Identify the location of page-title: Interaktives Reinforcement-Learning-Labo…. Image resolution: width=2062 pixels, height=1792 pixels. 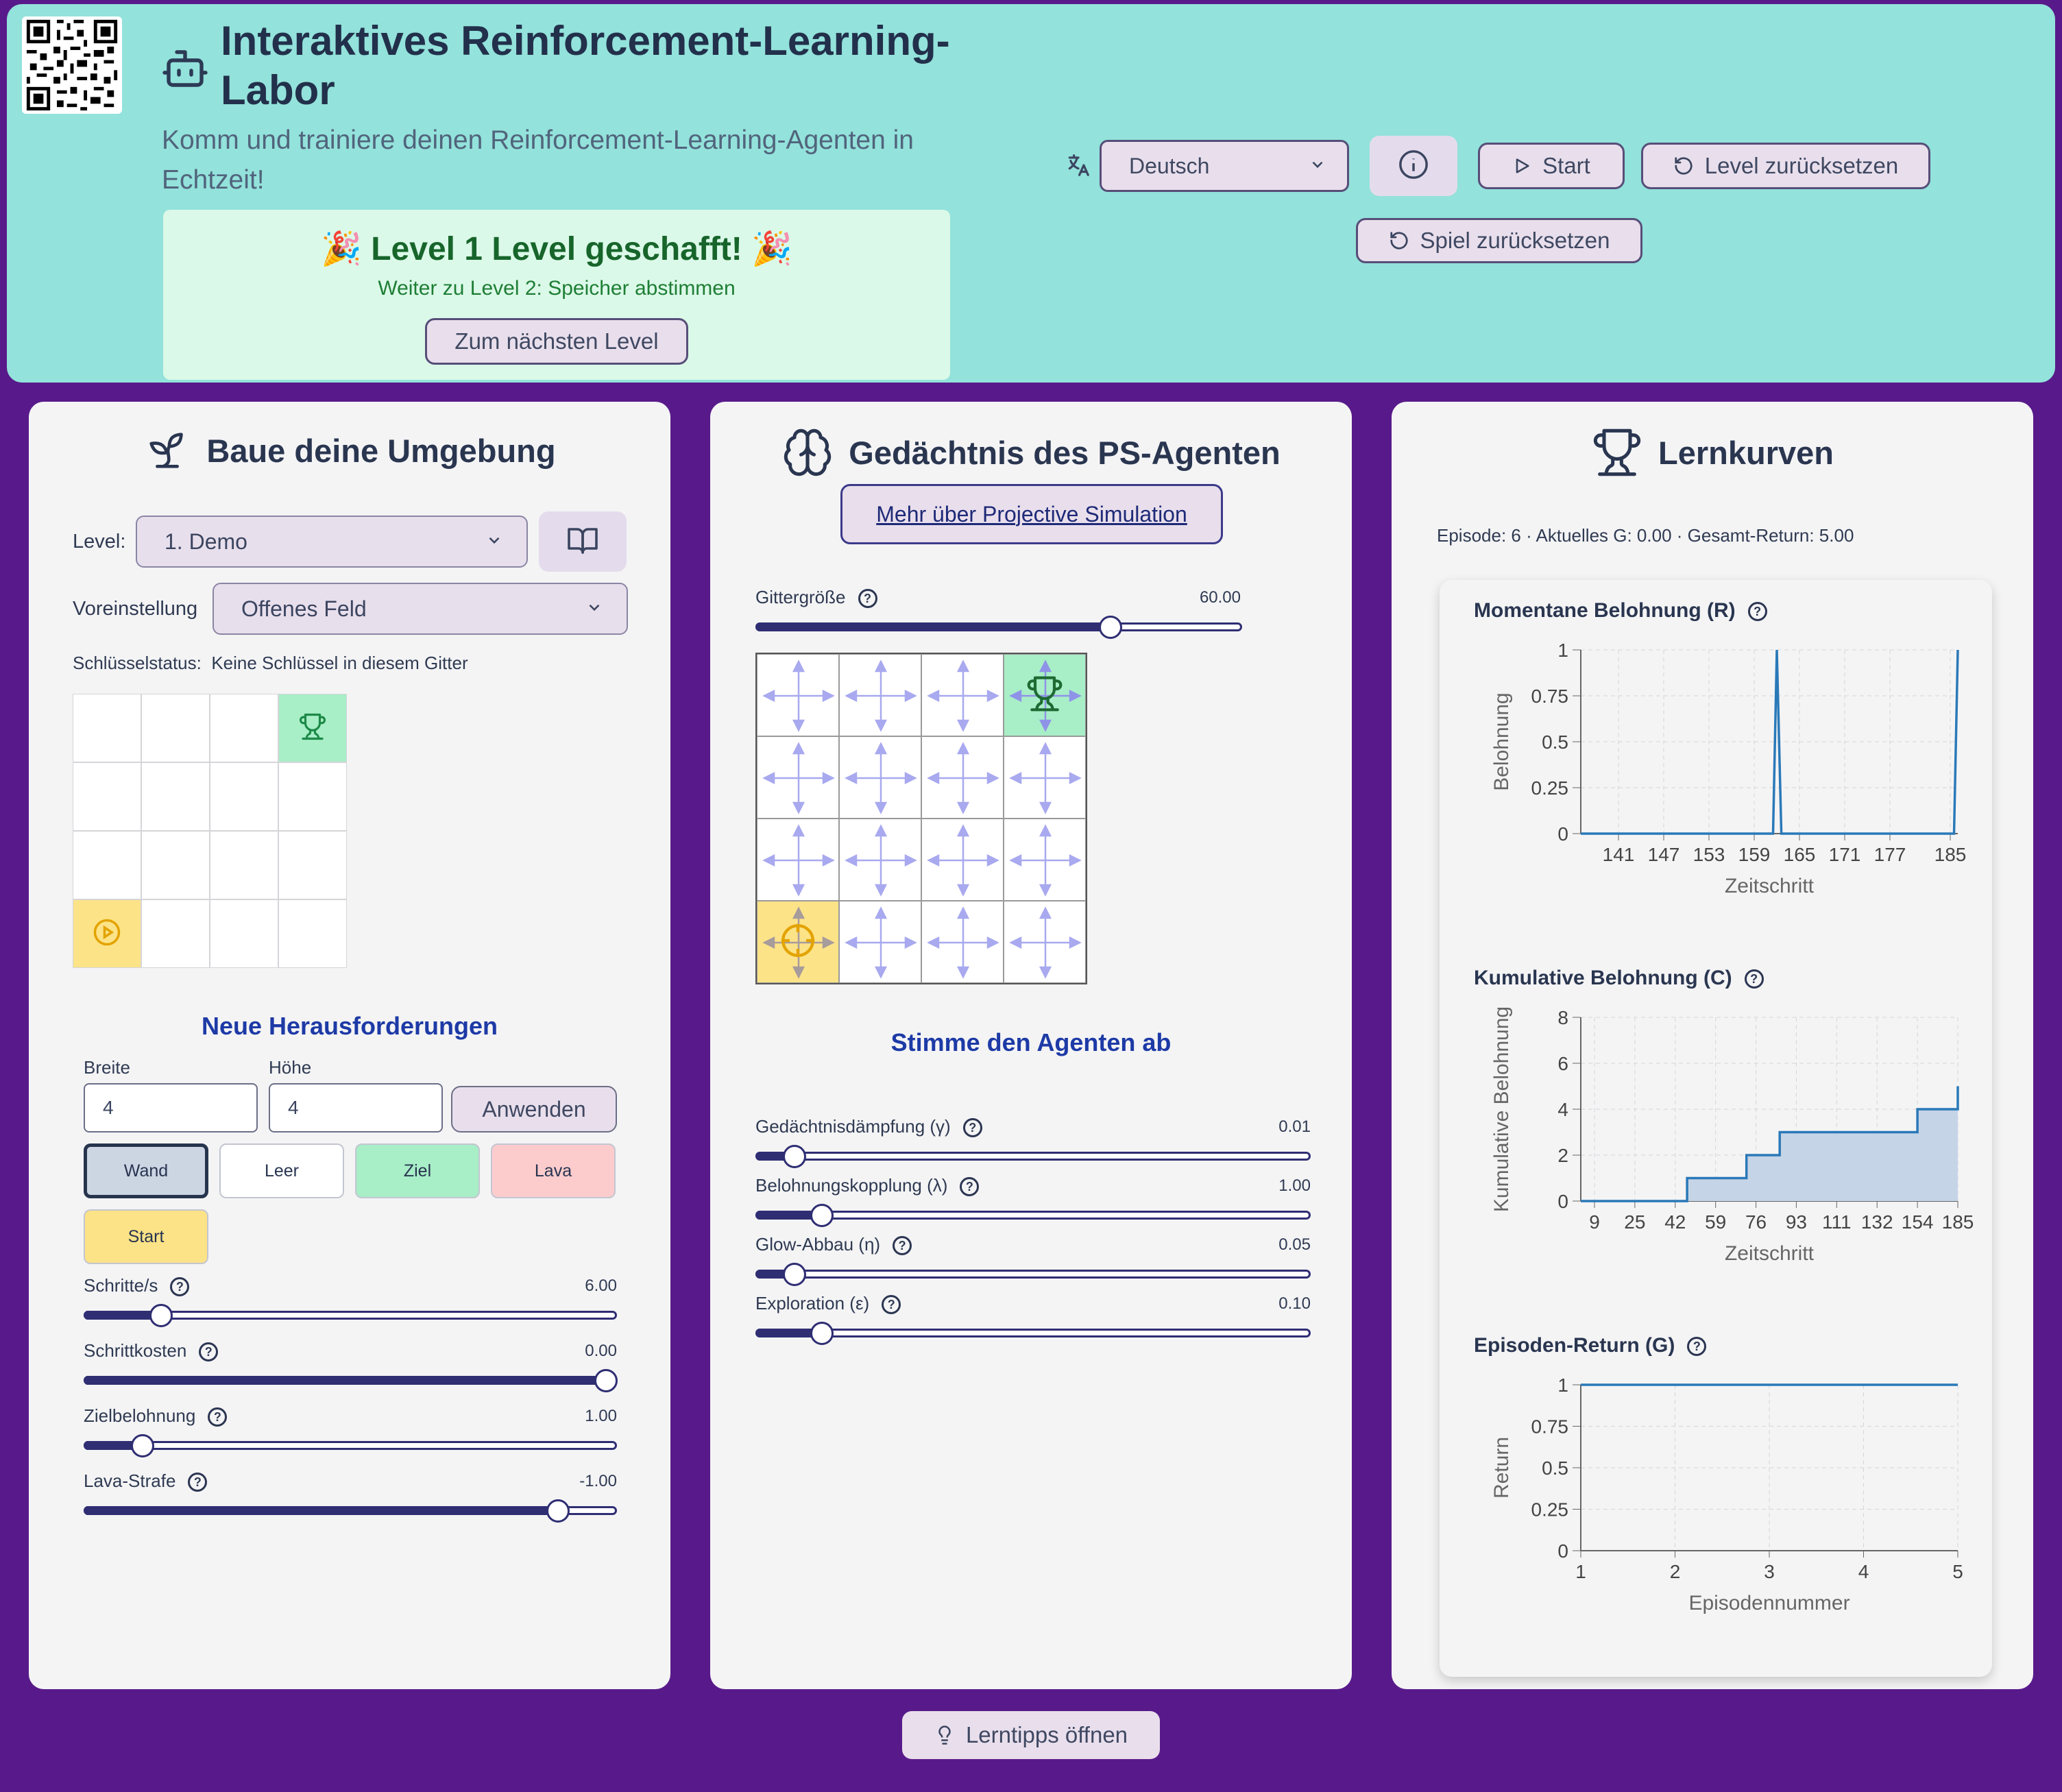
(585, 66).